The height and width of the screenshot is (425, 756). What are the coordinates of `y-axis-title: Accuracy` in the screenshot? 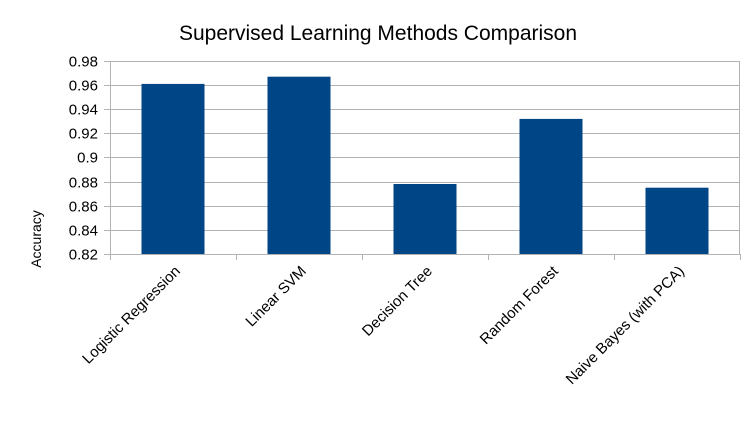 It's located at (36, 239).